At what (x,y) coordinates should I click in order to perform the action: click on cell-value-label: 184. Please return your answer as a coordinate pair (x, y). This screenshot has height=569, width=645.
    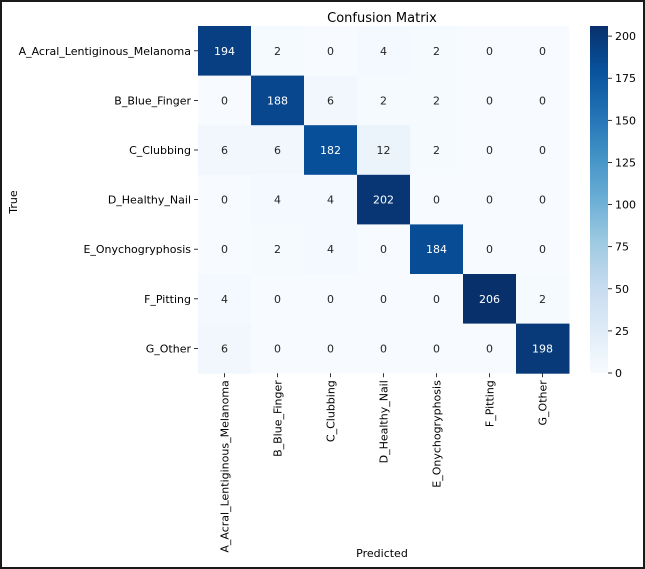
    Looking at the image, I should click on (436, 249).